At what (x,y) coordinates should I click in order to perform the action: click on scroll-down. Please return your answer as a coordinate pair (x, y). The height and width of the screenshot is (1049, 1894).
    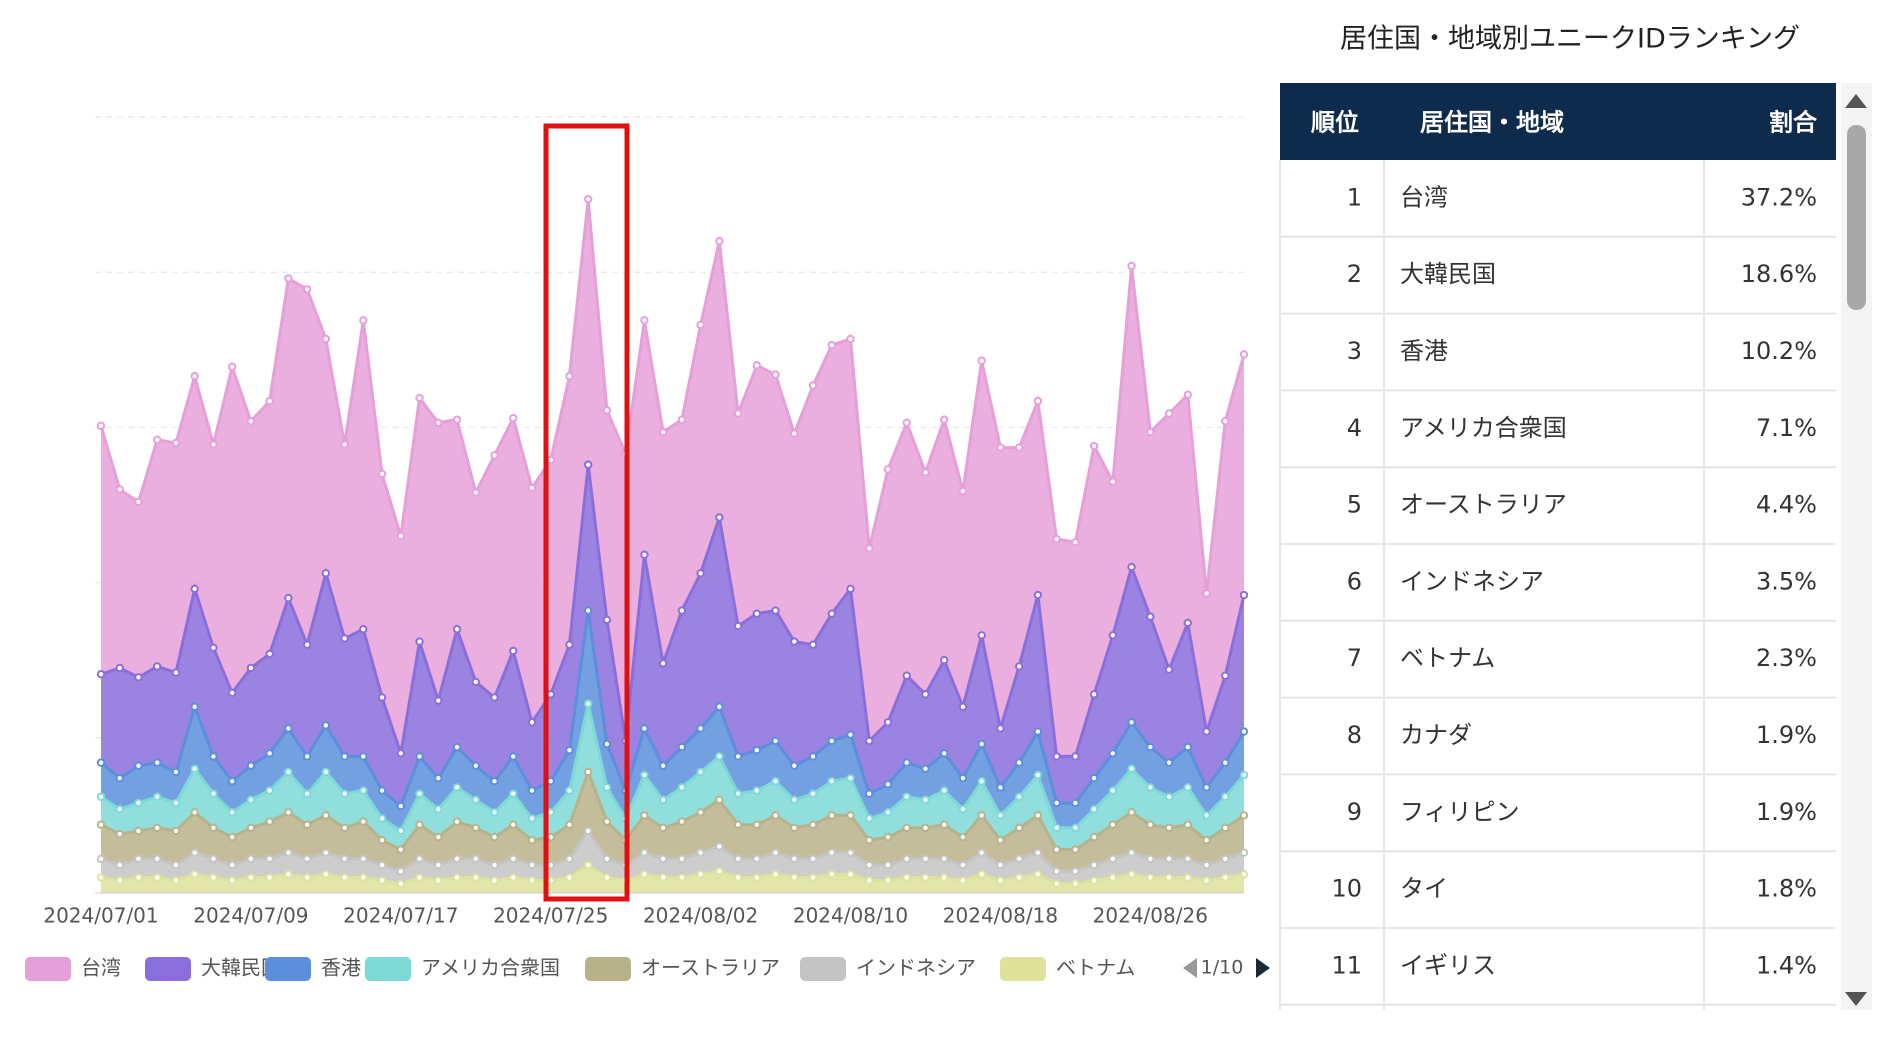
    Looking at the image, I should click on (1856, 999).